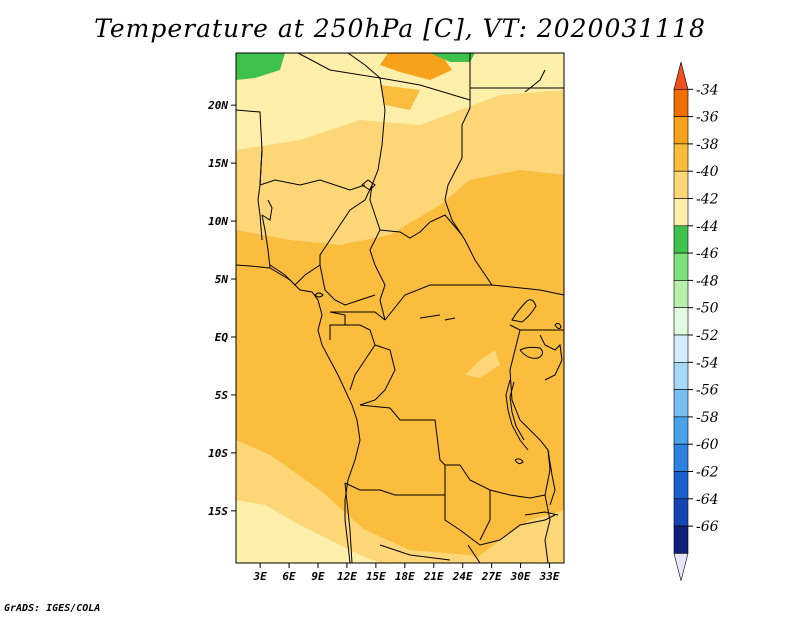 Image resolution: width=800 pixels, height=618 pixels. What do you see at coordinates (707, 281) in the screenshot?
I see `colorbar-label: -48` at bounding box center [707, 281].